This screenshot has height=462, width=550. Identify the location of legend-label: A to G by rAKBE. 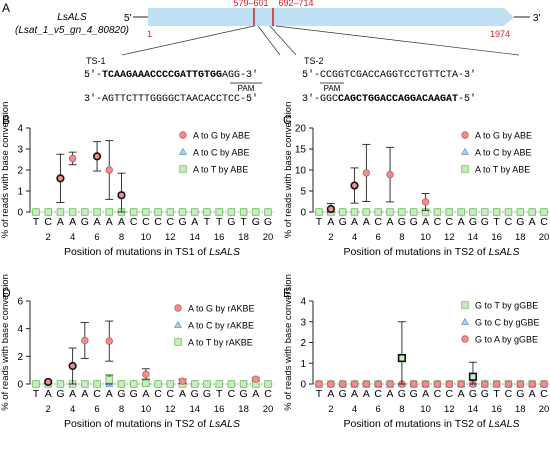
(221, 309).